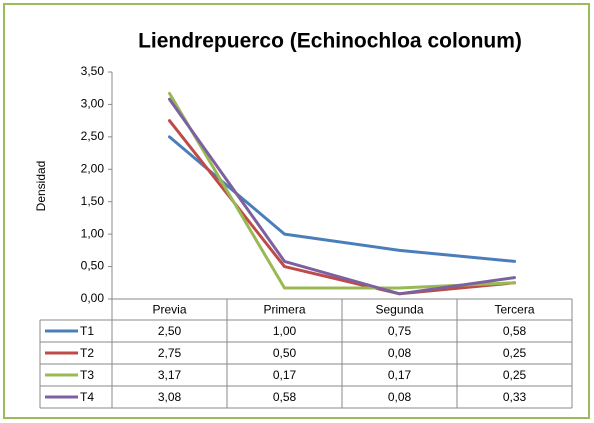 This screenshot has width=594, height=423. I want to click on y-tick-label: 3,00, so click(93, 104).